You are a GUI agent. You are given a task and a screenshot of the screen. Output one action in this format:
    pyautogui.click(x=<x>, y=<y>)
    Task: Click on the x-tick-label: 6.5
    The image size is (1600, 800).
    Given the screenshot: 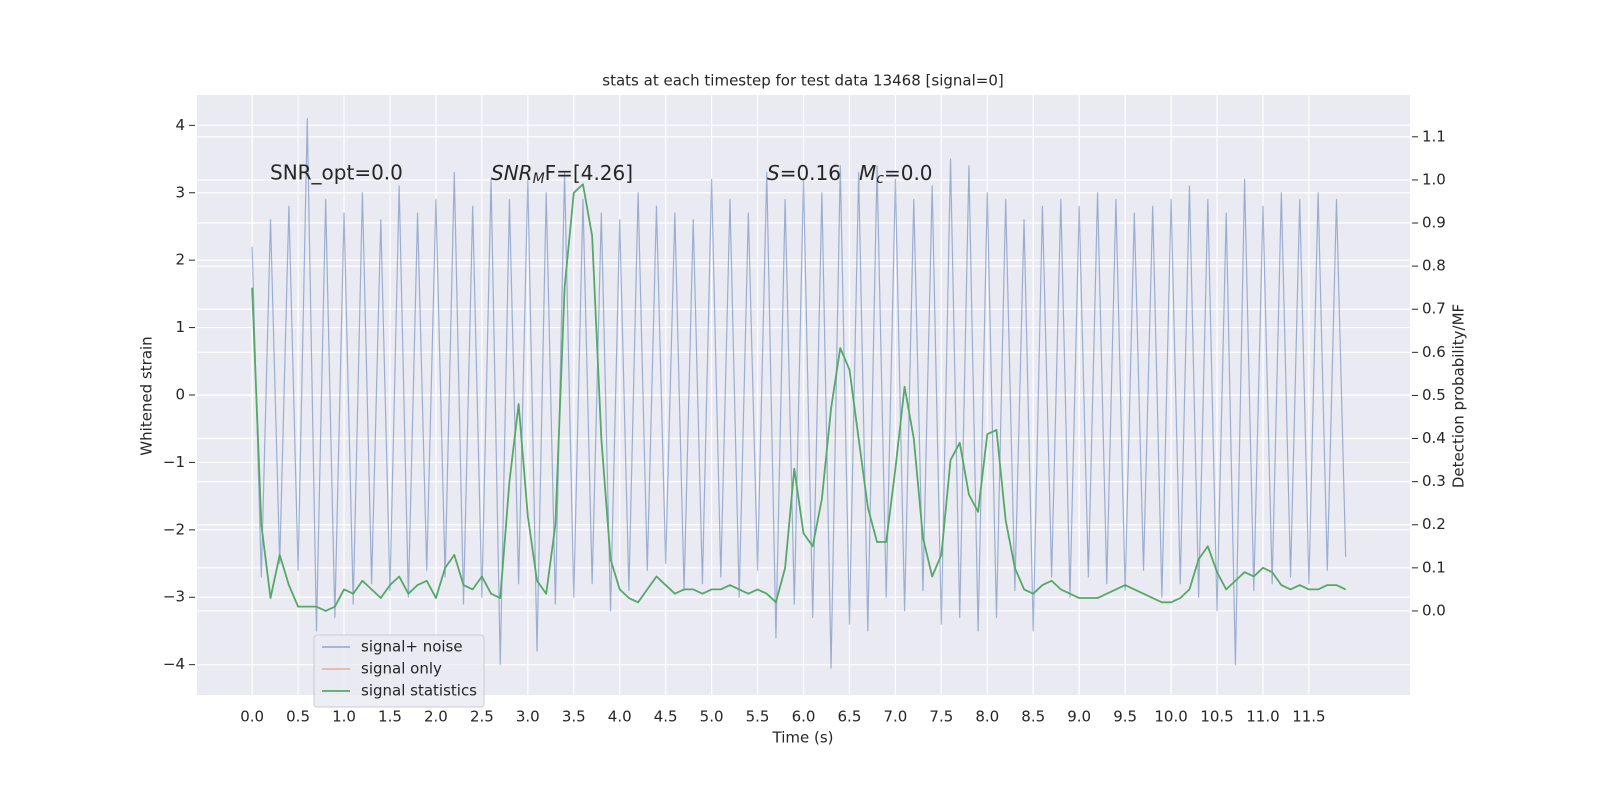 What is the action you would take?
    pyautogui.click(x=850, y=717)
    